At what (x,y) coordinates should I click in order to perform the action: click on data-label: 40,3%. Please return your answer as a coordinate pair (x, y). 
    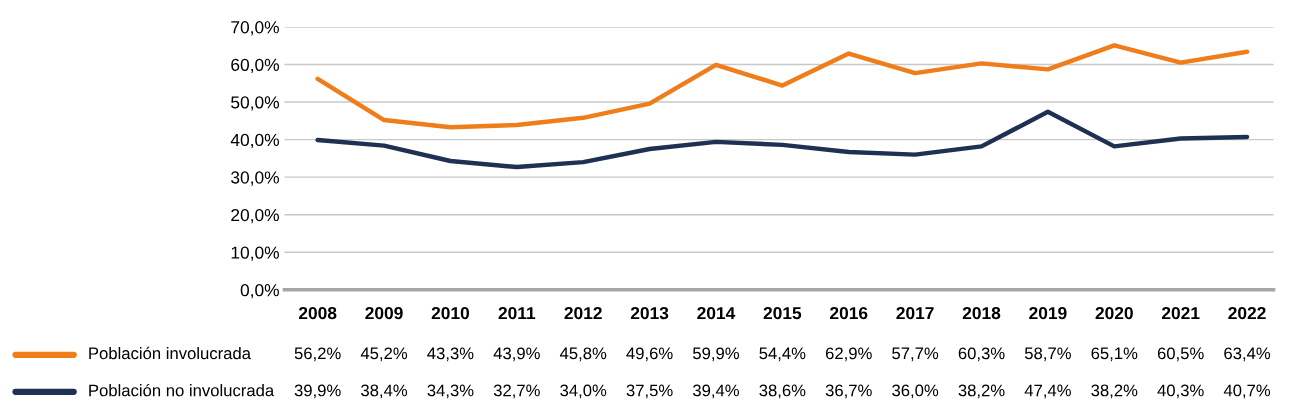
    Looking at the image, I should click on (1180, 391).